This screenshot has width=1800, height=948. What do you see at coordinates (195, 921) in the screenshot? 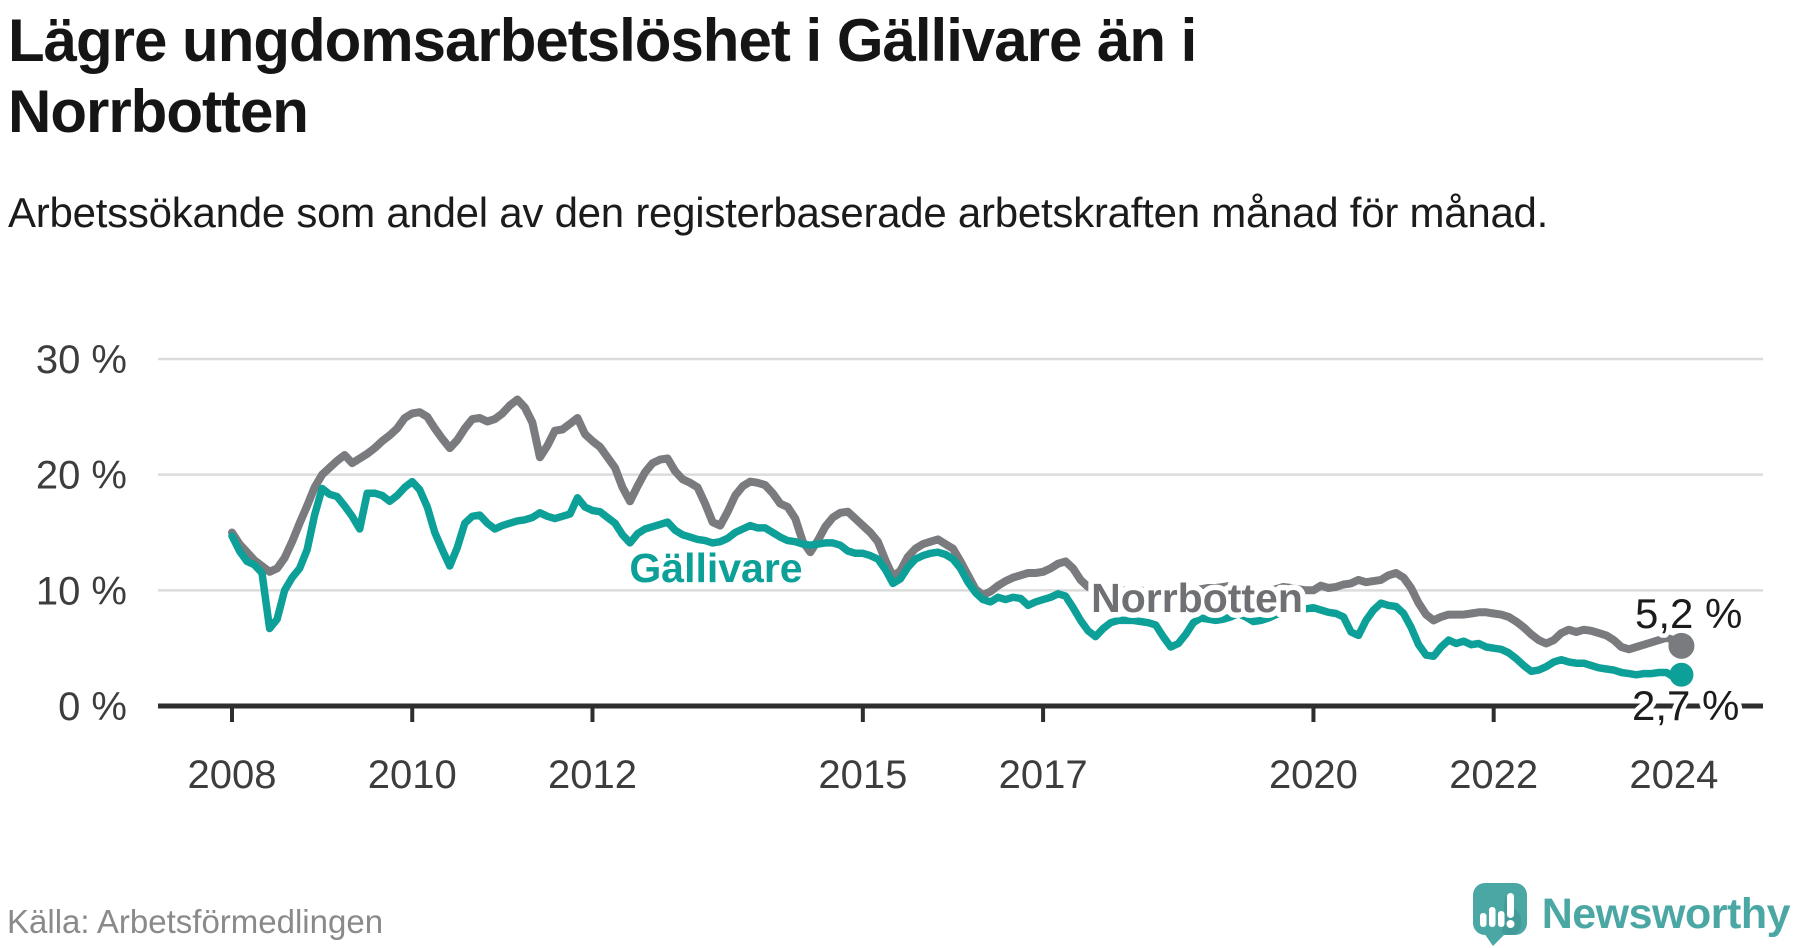
I see `source-label: Källa: Arbetsförmedlingen` at bounding box center [195, 921].